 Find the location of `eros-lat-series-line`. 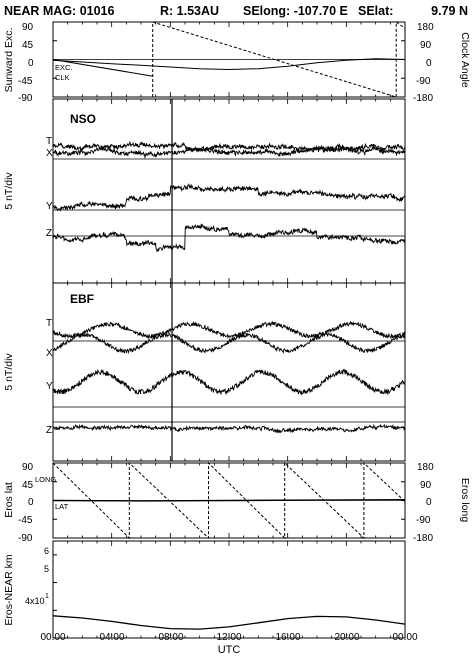

eros-lat-series-line is located at coordinates (229, 500).